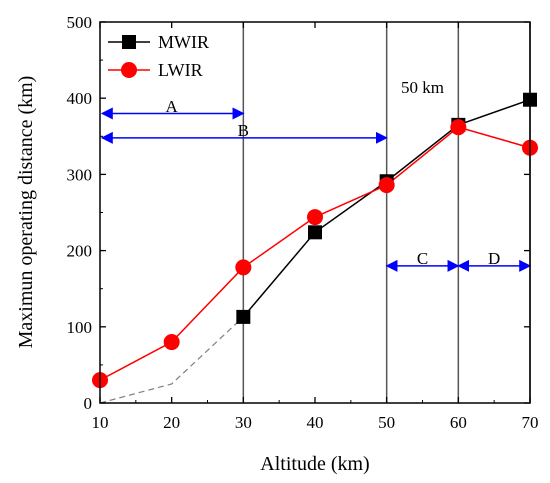 Image resolution: width=550 pixels, height=483 pixels. What do you see at coordinates (183, 42) in the screenshot?
I see `legend-label-MWIR: MWIR` at bounding box center [183, 42].